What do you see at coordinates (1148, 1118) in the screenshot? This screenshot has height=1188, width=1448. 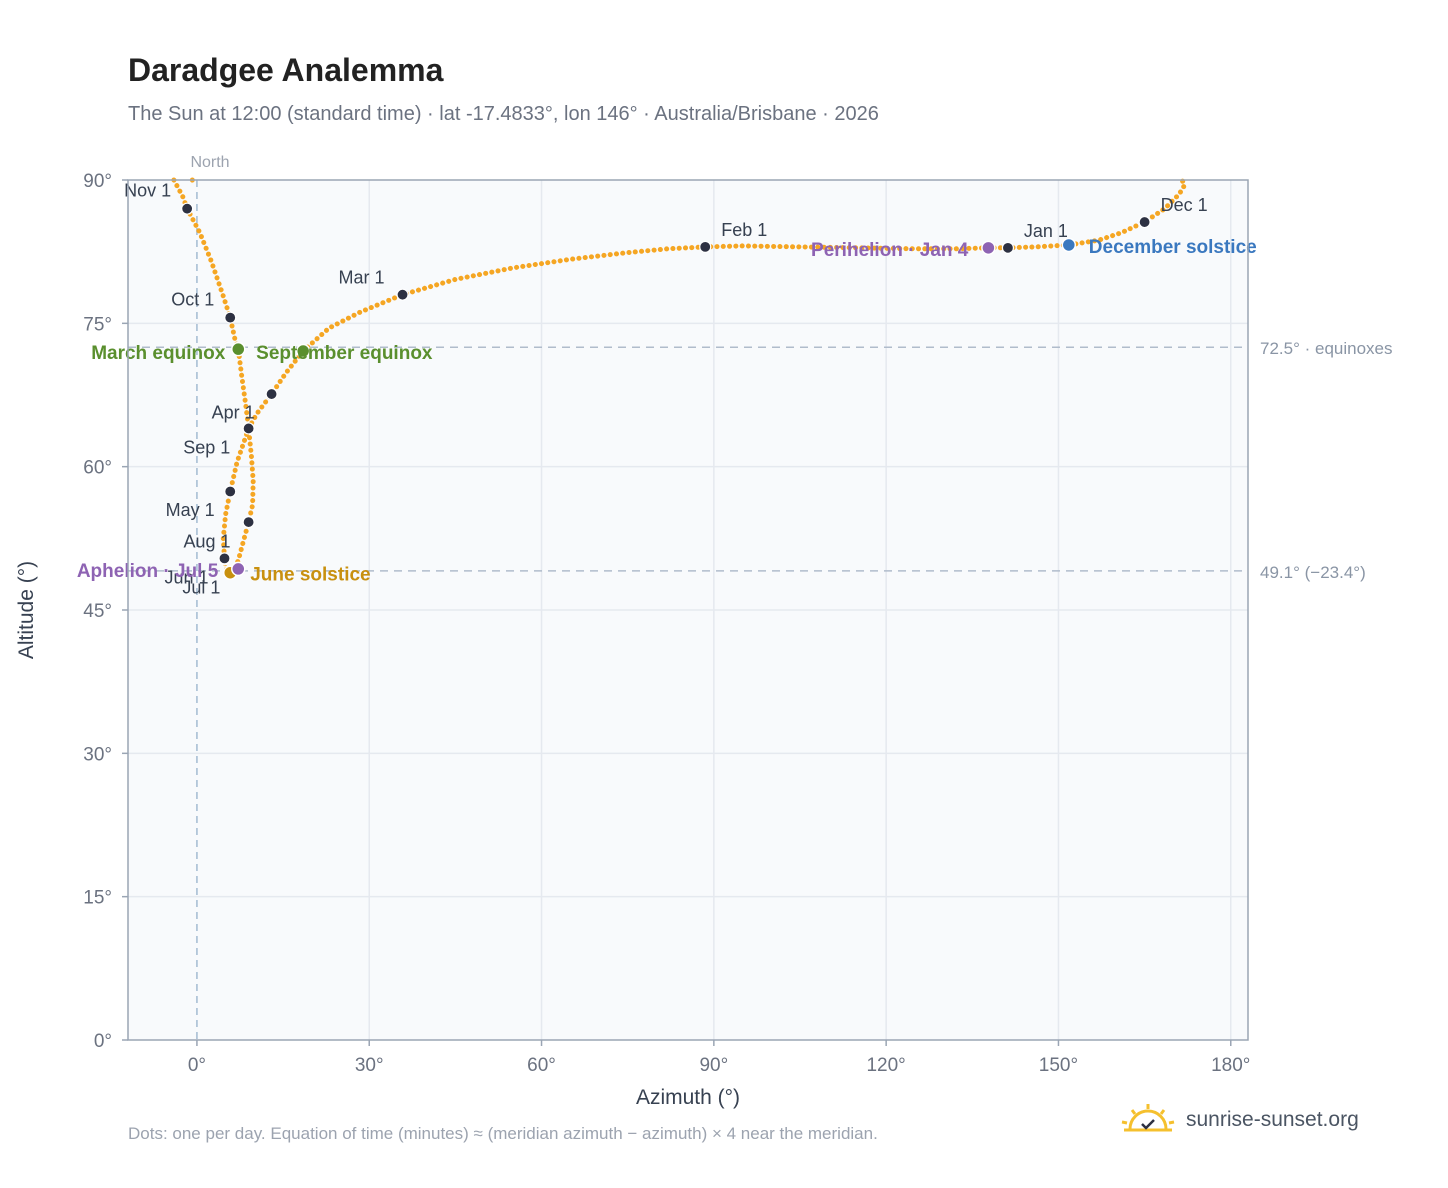 I see `sun-logo-icon` at bounding box center [1148, 1118].